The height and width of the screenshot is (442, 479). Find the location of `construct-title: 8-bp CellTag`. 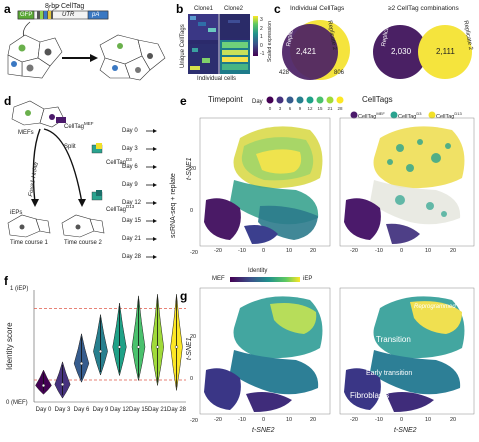

construct-title: 8-bp CellTag is located at coordinates (65, 6).